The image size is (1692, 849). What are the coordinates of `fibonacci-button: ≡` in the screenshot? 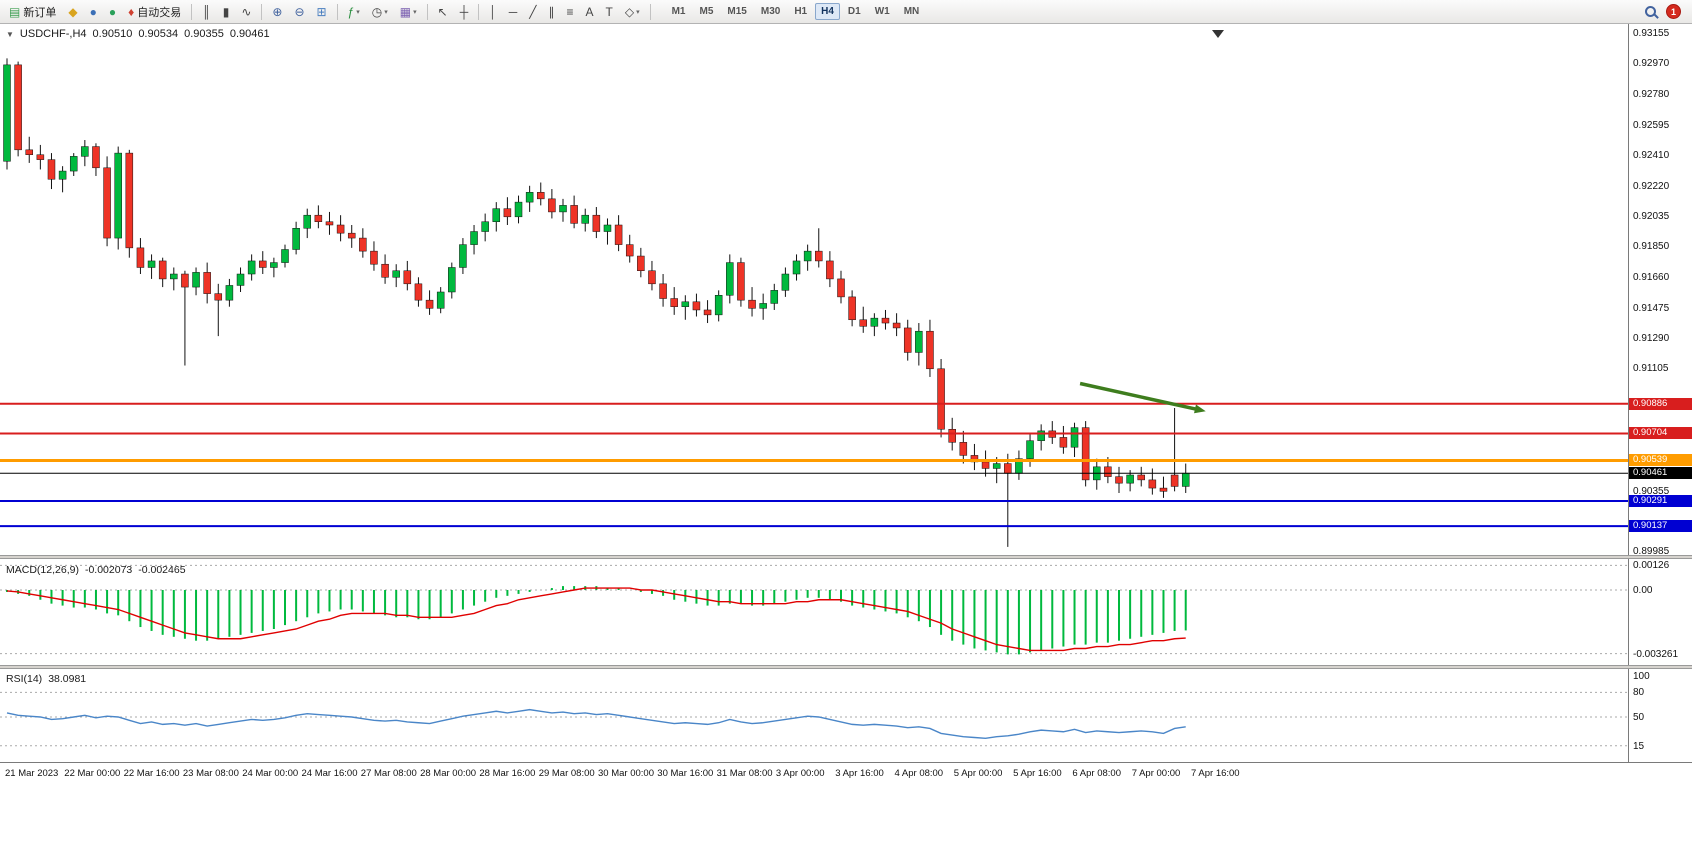 It's located at (569, 12).